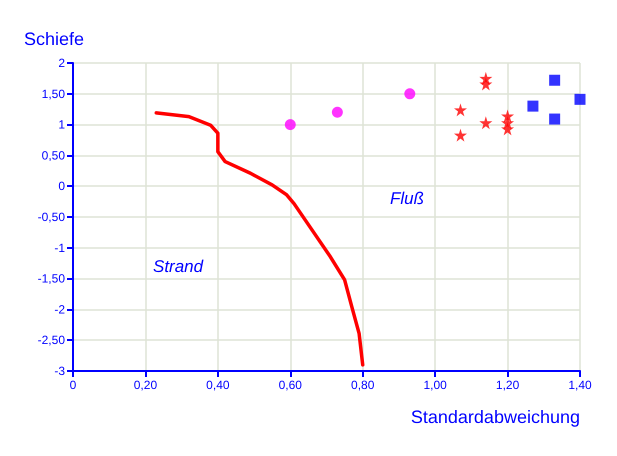  I want to click on x-tick-label: 1,00, so click(435, 385).